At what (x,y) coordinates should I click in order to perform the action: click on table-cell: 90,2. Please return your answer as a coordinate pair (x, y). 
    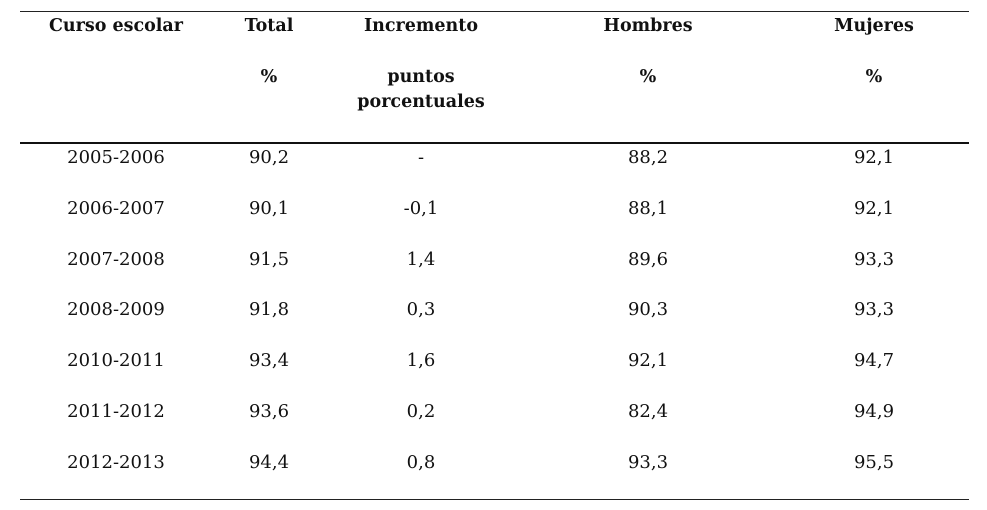
    Looking at the image, I should click on (269, 157).